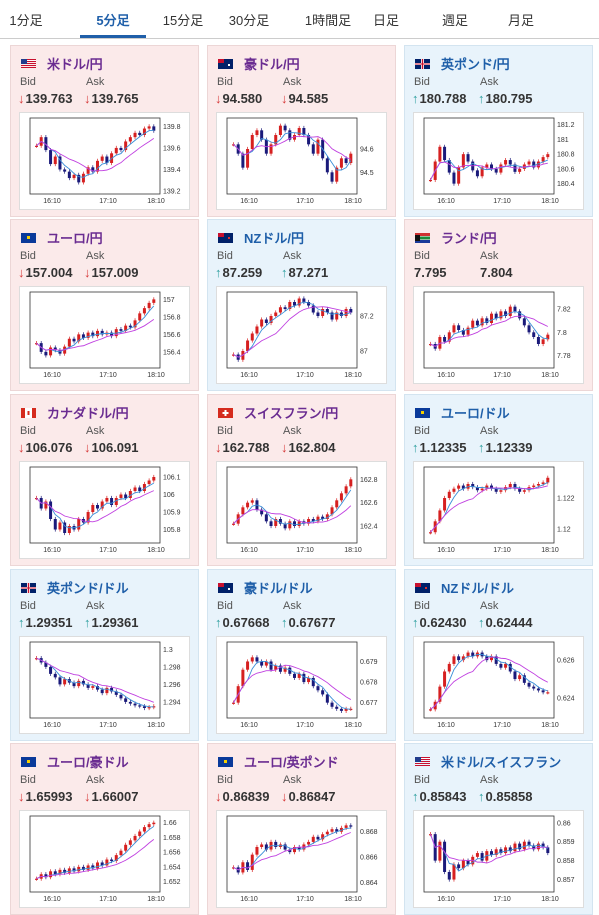  Describe the element at coordinates (88, 762) in the screenshot. I see `pair-name: ユーロ/豪ドル` at that location.